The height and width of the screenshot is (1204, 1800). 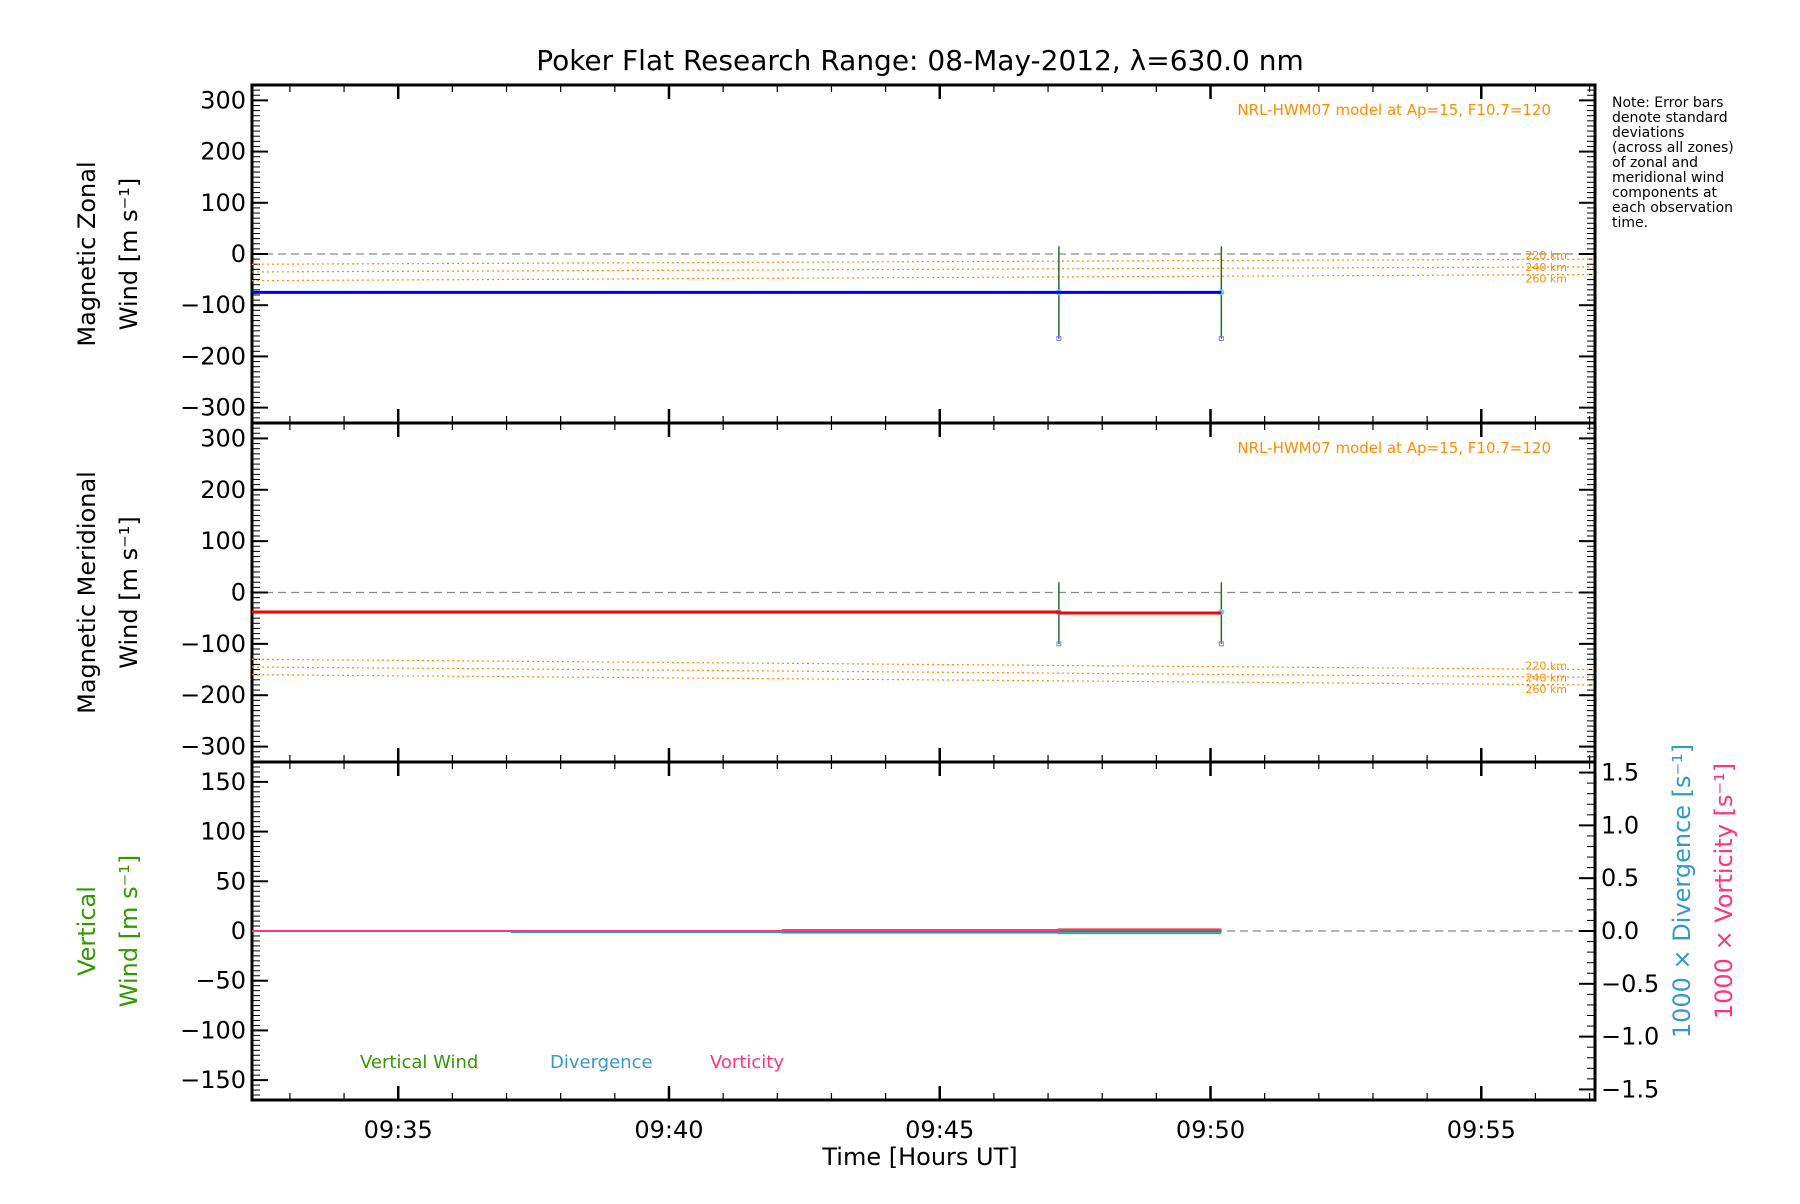 What do you see at coordinates (1630, 223) in the screenshot?
I see `note-line: time.` at bounding box center [1630, 223].